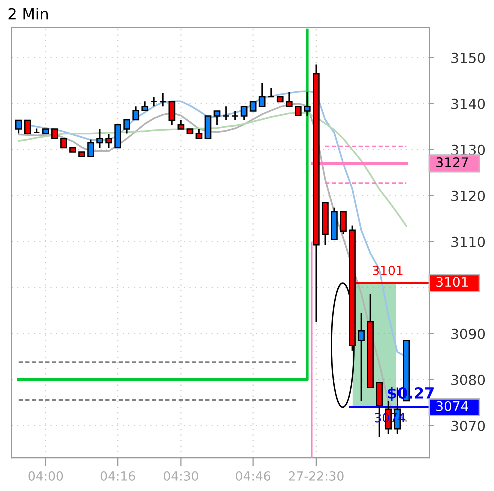  I want to click on x-tick-label: 04:16, so click(118, 476).